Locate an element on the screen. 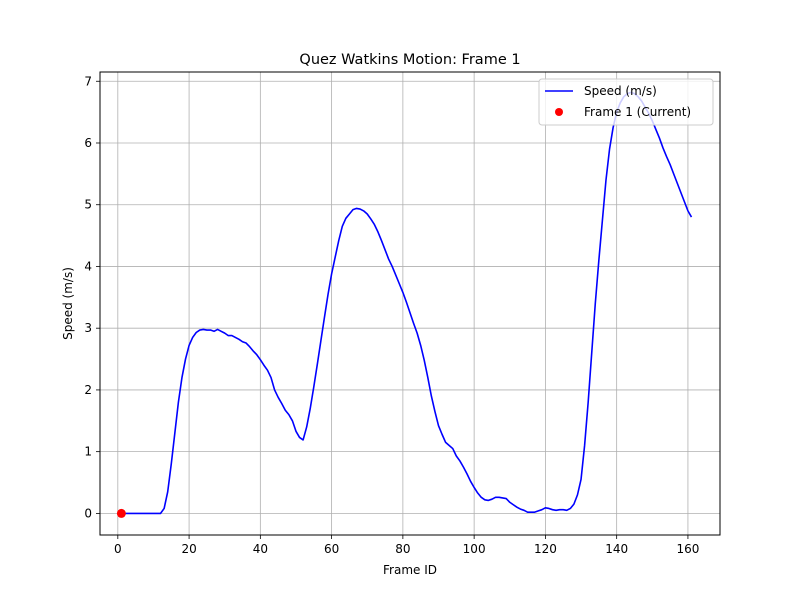  x-tick-label: 140 is located at coordinates (616, 549).